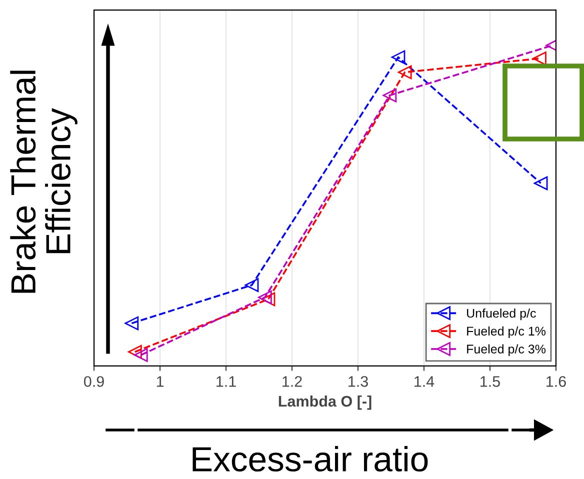  What do you see at coordinates (358, 381) in the screenshot?
I see `x-tick-label: 1.3` at bounding box center [358, 381].